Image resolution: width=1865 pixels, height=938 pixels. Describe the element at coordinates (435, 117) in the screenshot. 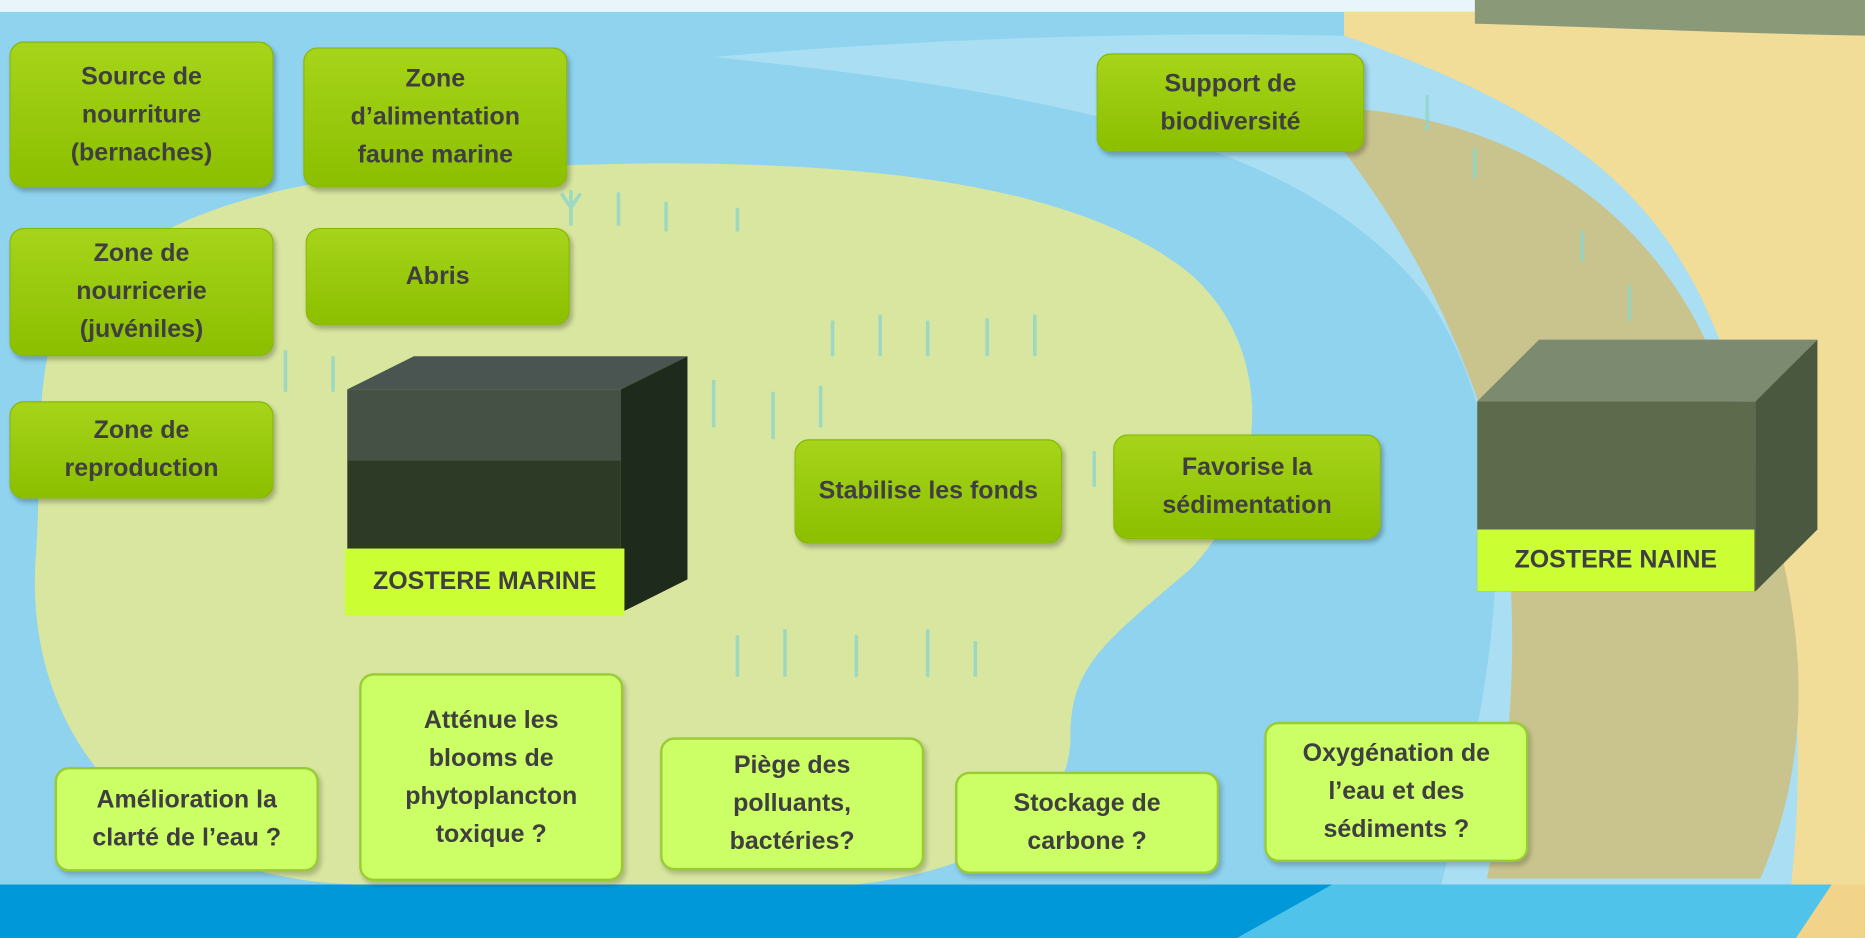

I see `function-box: Zone d’alimentation faune marine` at that location.